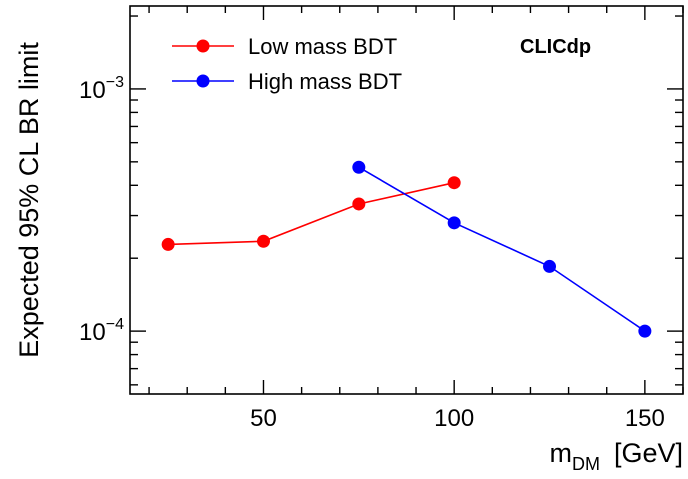 This screenshot has width=688, height=479. I want to click on y-tick-label: 10⁻³, so click(101, 89).